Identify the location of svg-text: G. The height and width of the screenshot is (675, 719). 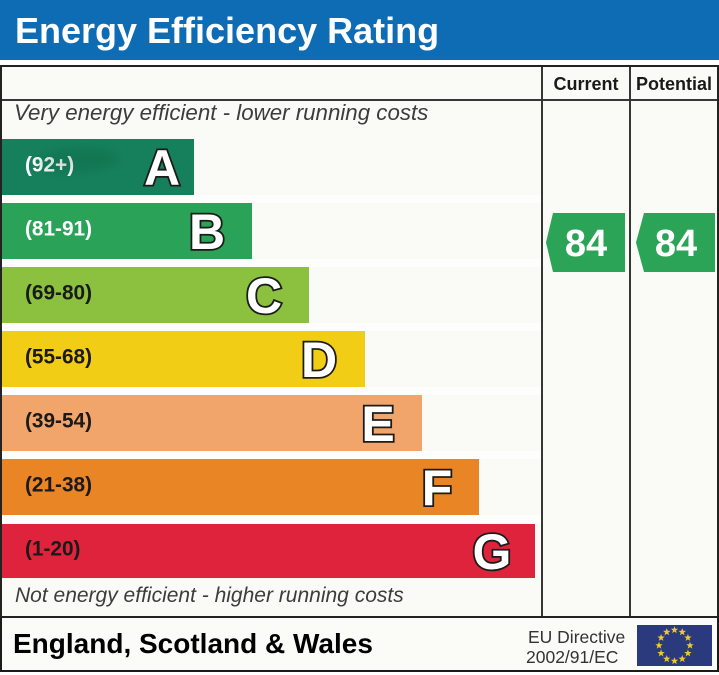
(492, 551).